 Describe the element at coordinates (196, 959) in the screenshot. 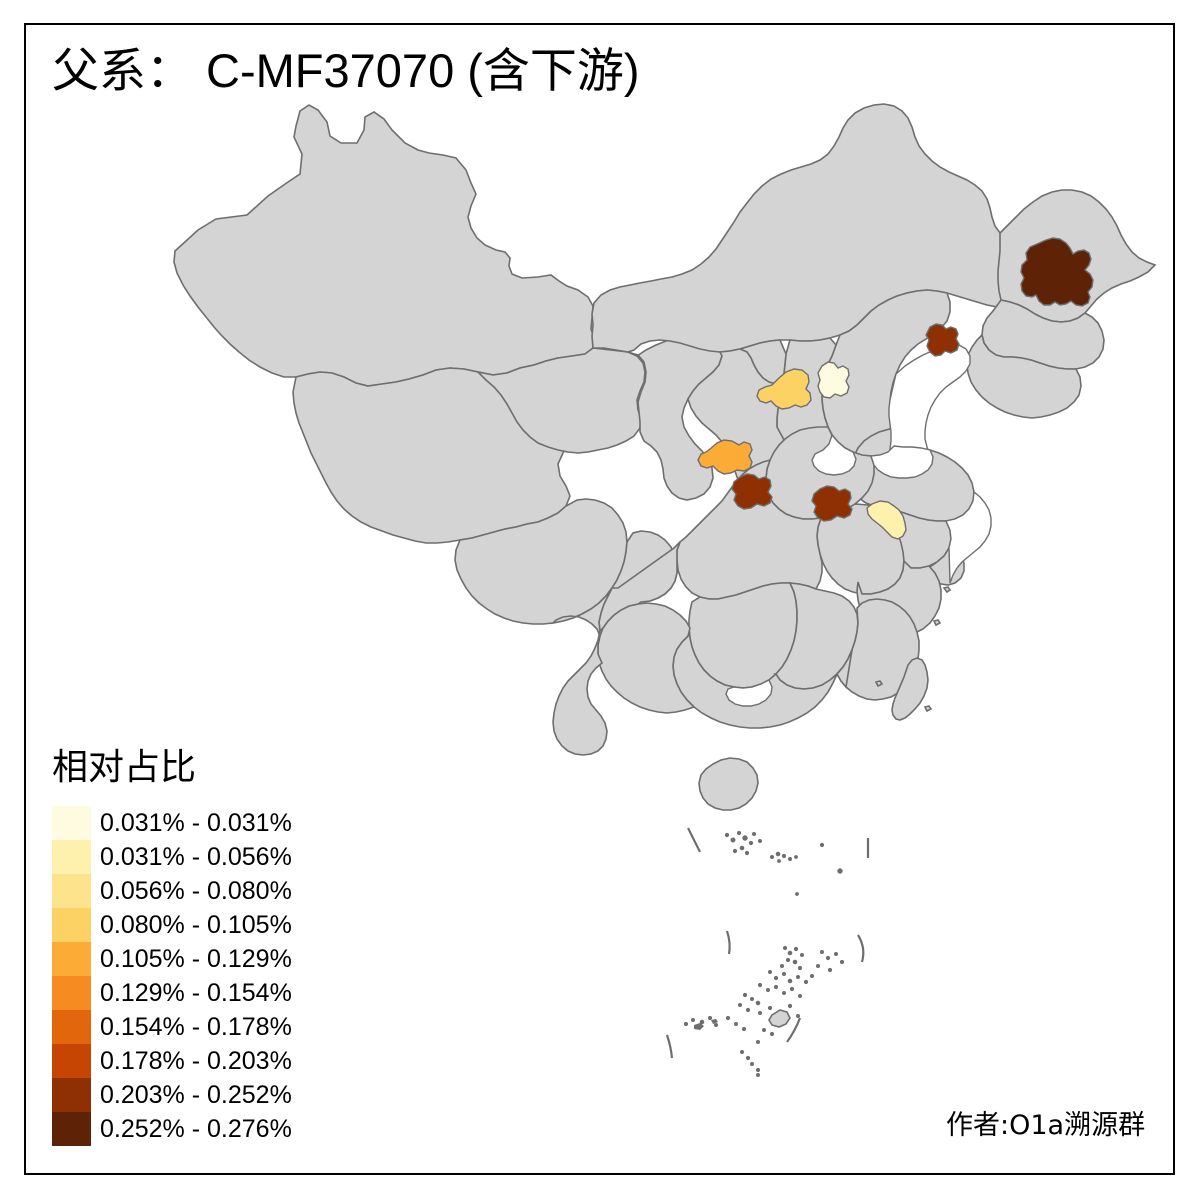

I see `legend-label: 0.105% - 0.129%` at that location.